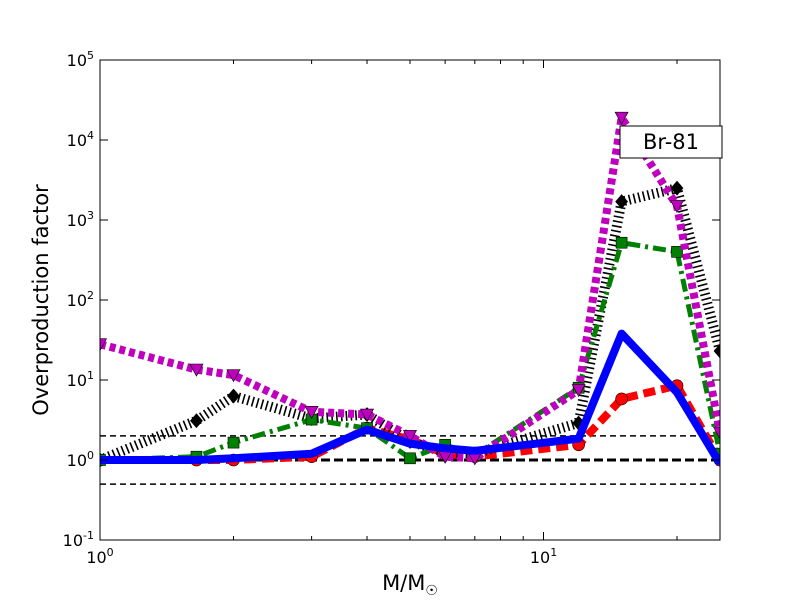  I want to click on y-tick-exp: 4, so click(90, 135).